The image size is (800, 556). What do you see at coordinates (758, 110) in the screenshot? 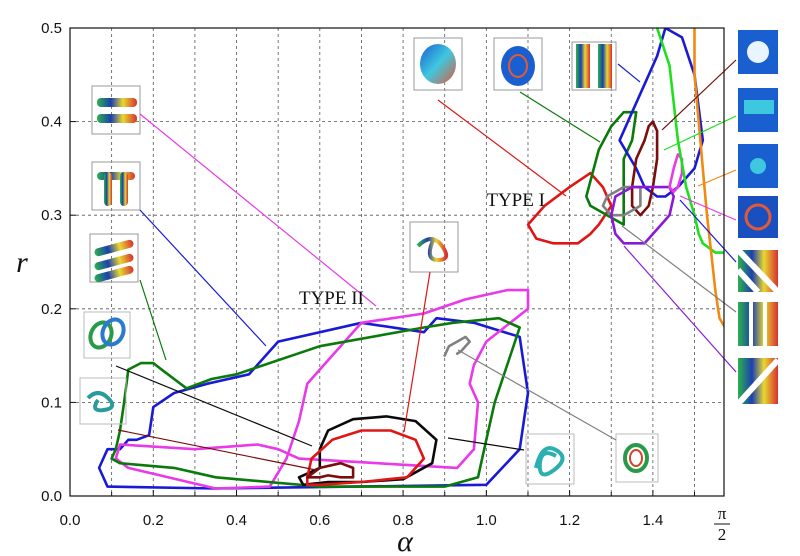
I see `thumbnail-cube-channel` at bounding box center [758, 110].